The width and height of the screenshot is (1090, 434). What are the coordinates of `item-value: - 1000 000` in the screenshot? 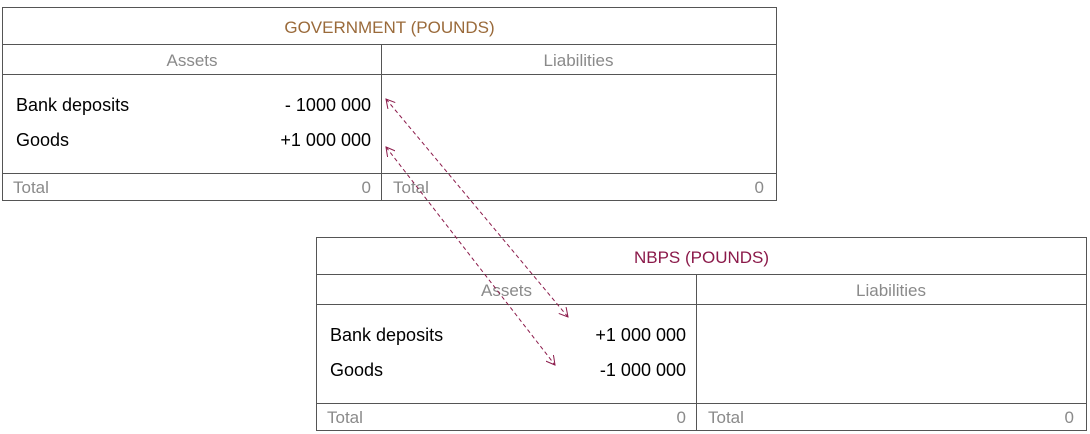 It's located at (327, 105).